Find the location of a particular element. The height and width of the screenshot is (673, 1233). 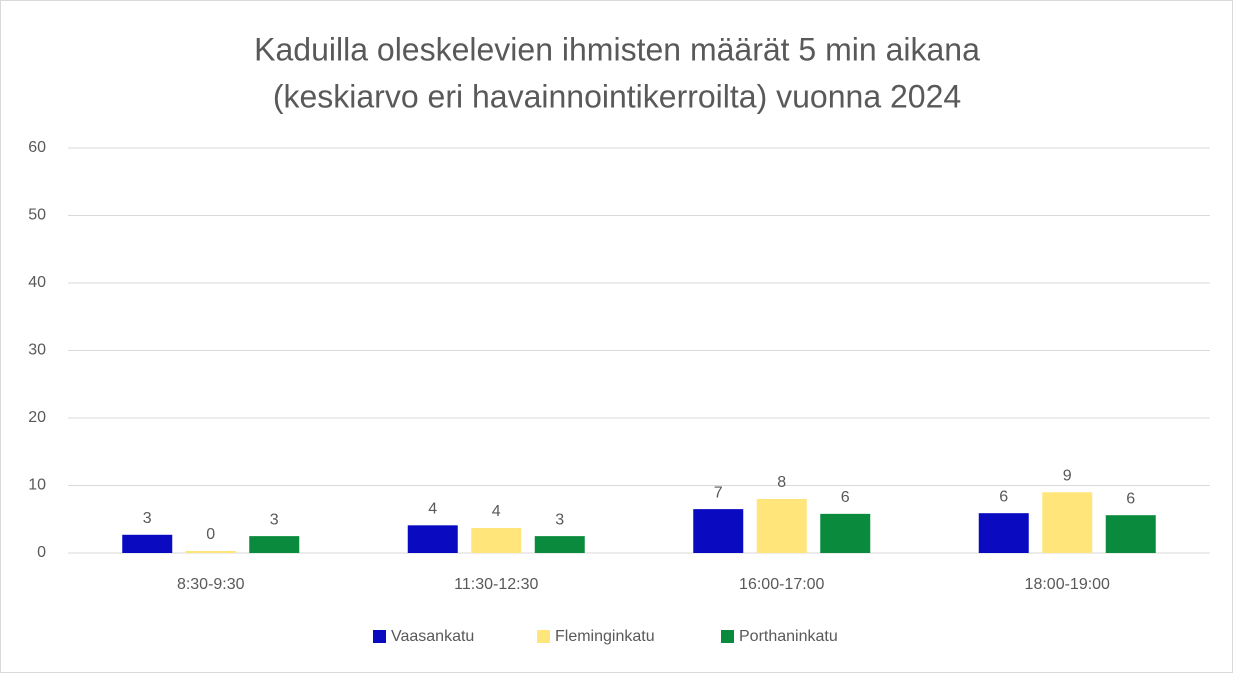

y-tick-label: 40 is located at coordinates (37, 282).